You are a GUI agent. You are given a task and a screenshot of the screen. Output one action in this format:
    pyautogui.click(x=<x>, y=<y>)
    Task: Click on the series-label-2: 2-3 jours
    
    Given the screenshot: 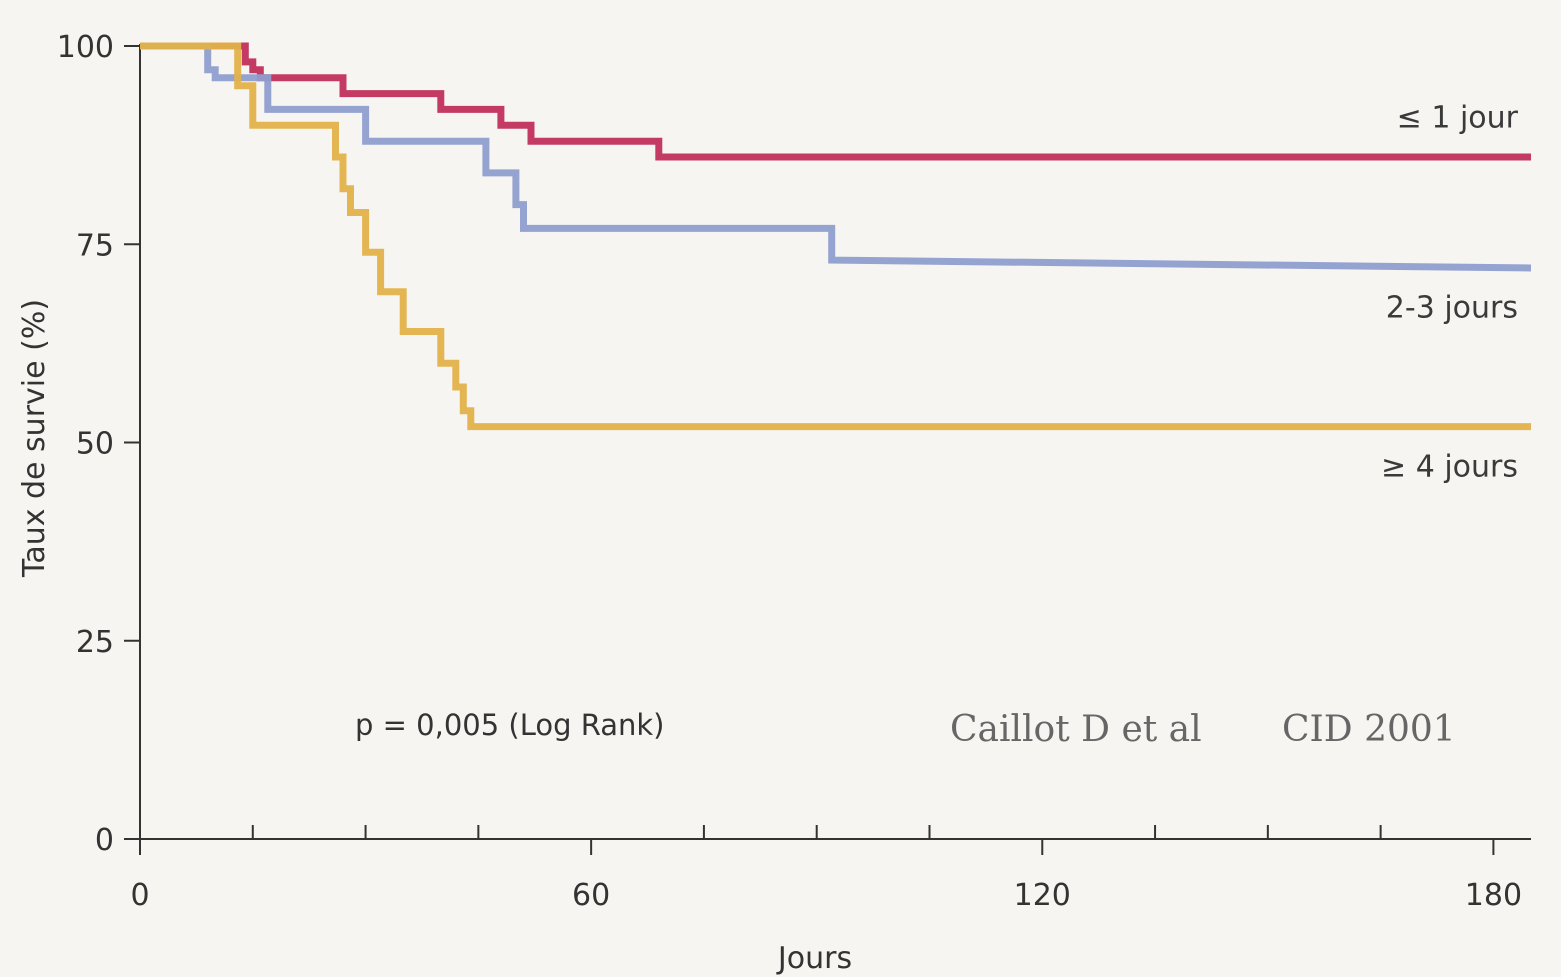 What is the action you would take?
    pyautogui.click(x=1452, y=308)
    